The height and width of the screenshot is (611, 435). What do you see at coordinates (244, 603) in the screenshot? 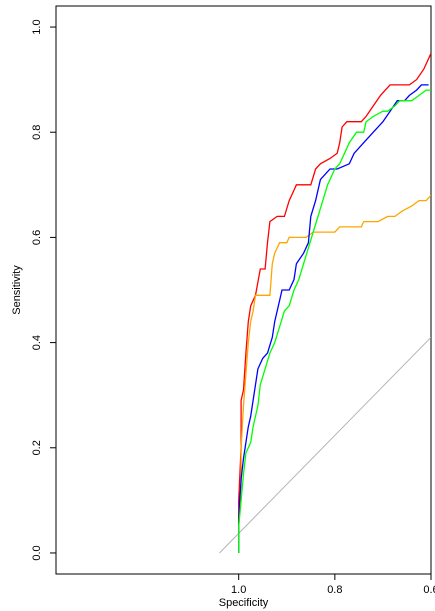
I see `x-axis-title: Specificity` at bounding box center [244, 603].